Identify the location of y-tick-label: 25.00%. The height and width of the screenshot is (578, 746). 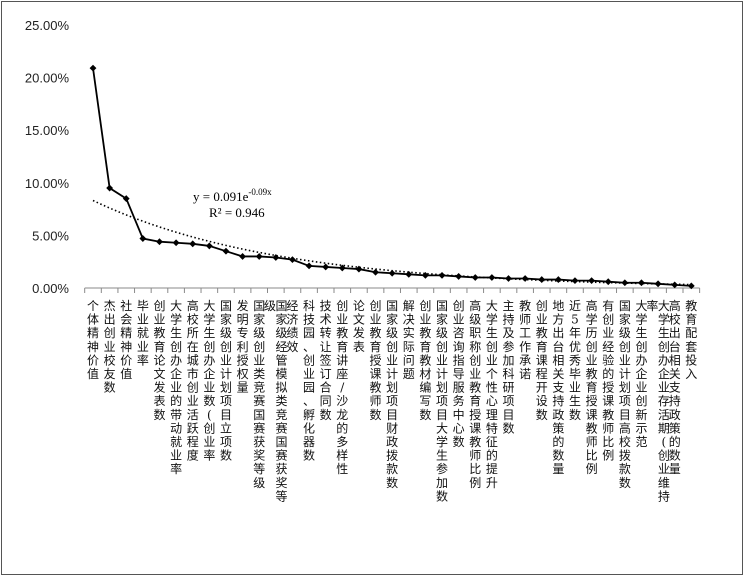
(47, 25).